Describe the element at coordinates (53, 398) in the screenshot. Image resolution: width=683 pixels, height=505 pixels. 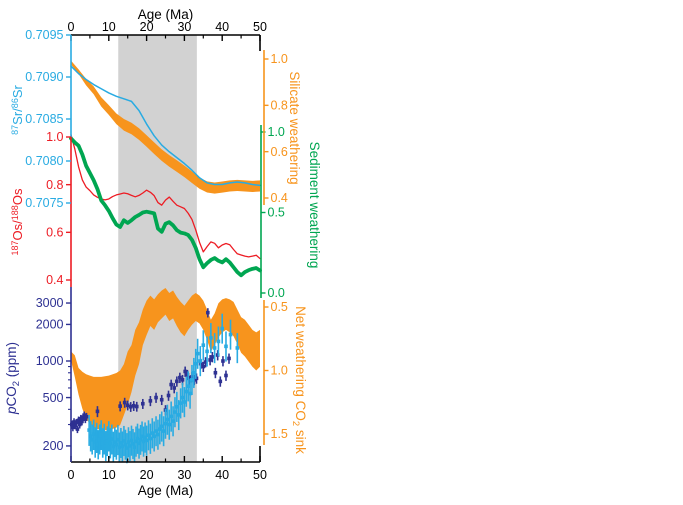
I see `pco2-axis-tick-label: 500` at that location.